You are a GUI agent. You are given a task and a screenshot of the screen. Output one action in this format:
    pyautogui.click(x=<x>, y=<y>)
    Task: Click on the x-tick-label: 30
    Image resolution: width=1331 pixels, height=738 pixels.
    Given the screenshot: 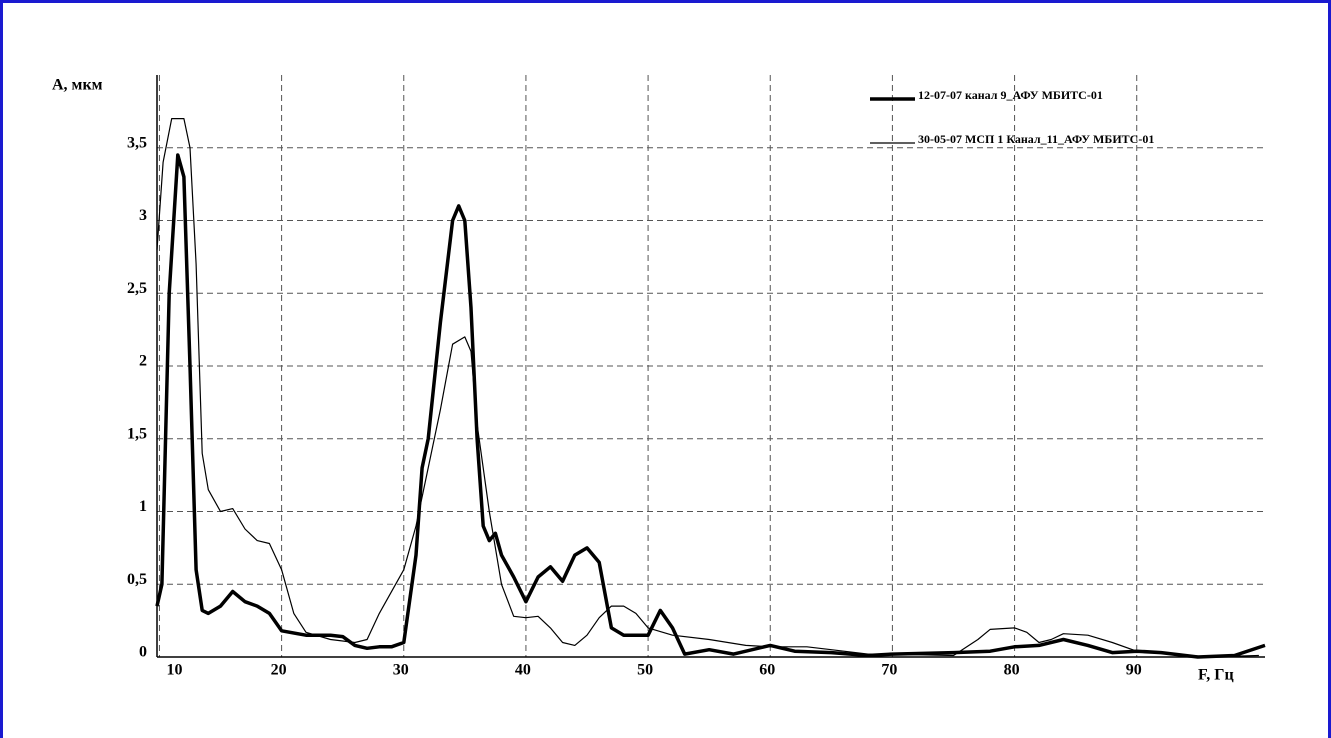 What is the action you would take?
    pyautogui.click(x=401, y=670)
    